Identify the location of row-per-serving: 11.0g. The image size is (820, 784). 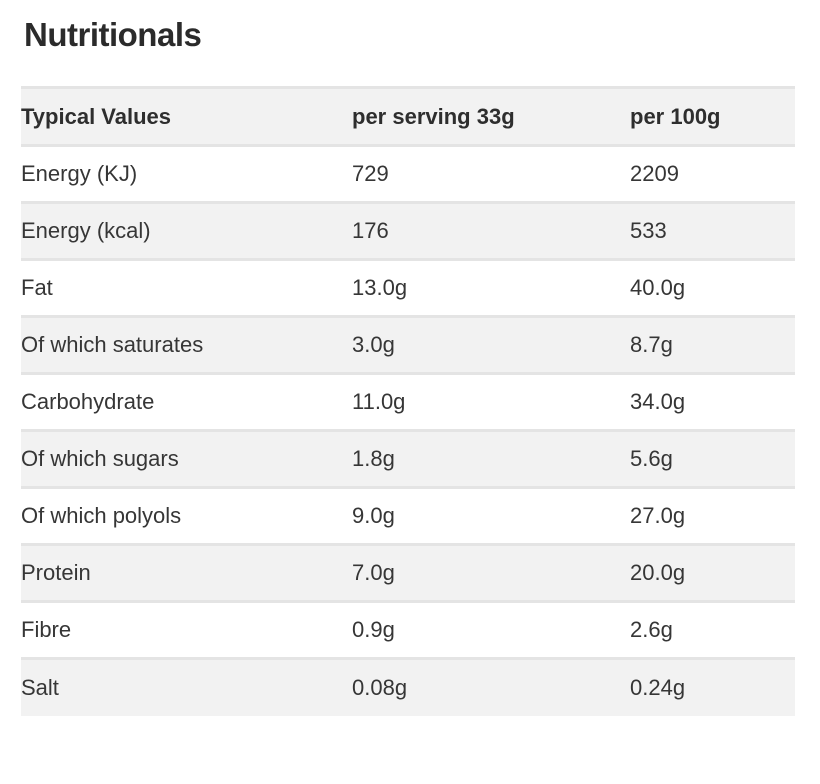
(379, 401).